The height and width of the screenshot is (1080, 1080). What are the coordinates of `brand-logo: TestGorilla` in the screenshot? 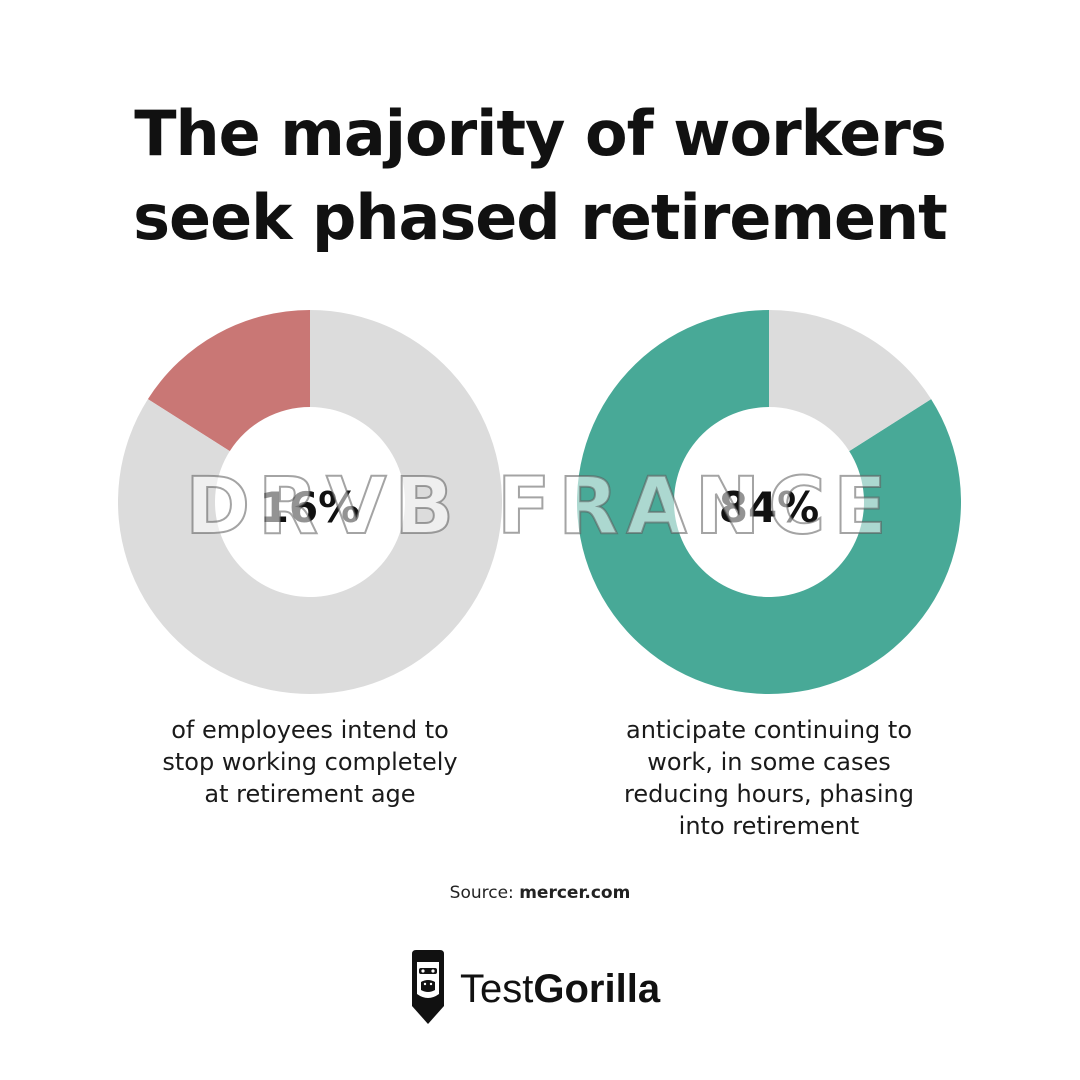 It's located at (548, 989).